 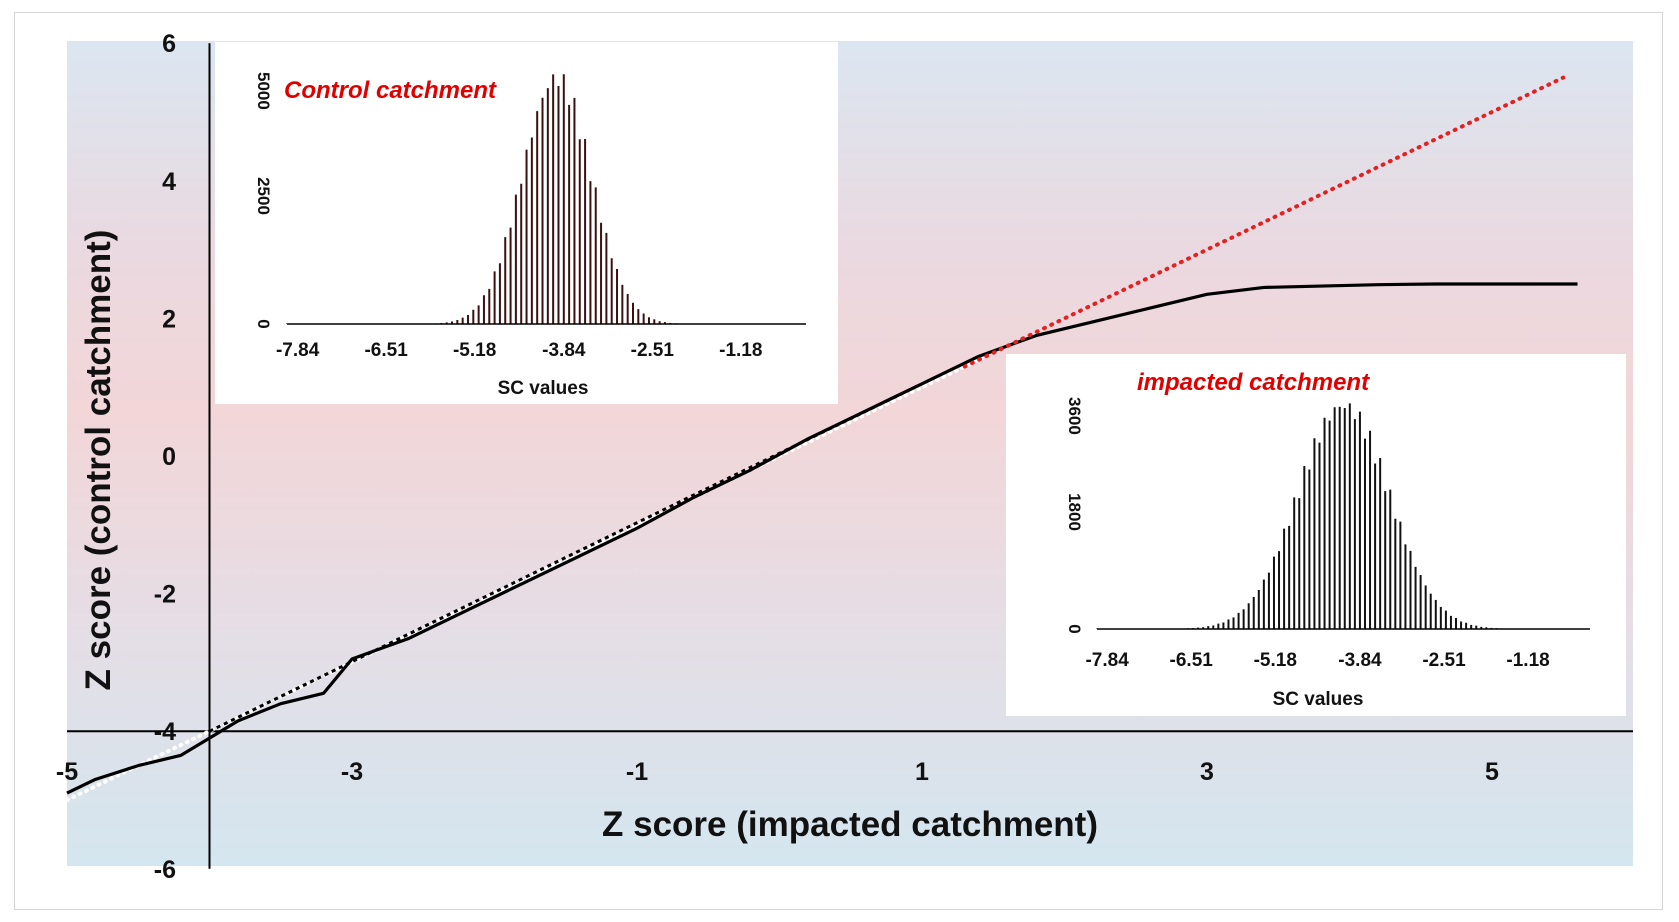 What do you see at coordinates (165, 595) in the screenshot?
I see `y-tick-label: -2` at bounding box center [165, 595].